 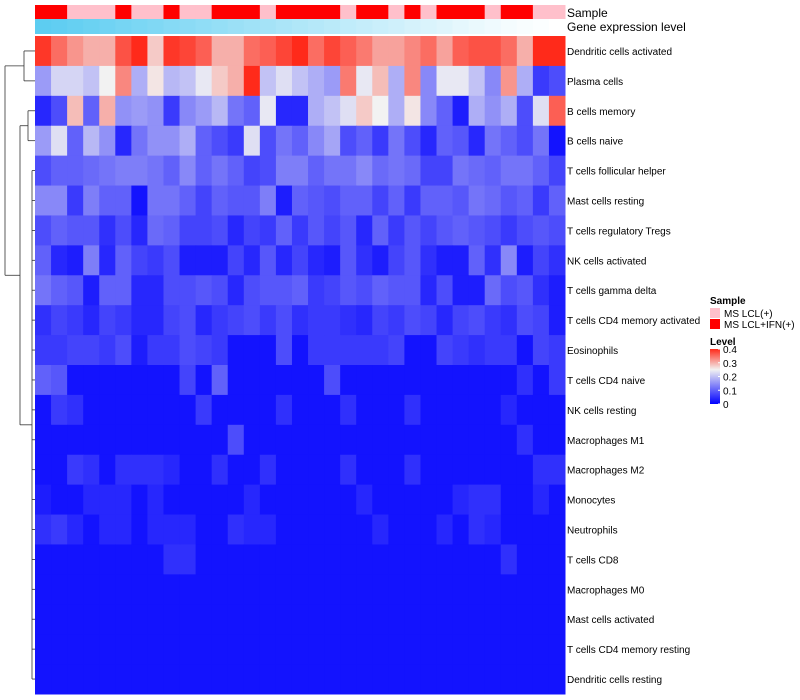 What do you see at coordinates (730, 378) in the screenshot?
I see `legend-level-tick-label: 0.2` at bounding box center [730, 378].